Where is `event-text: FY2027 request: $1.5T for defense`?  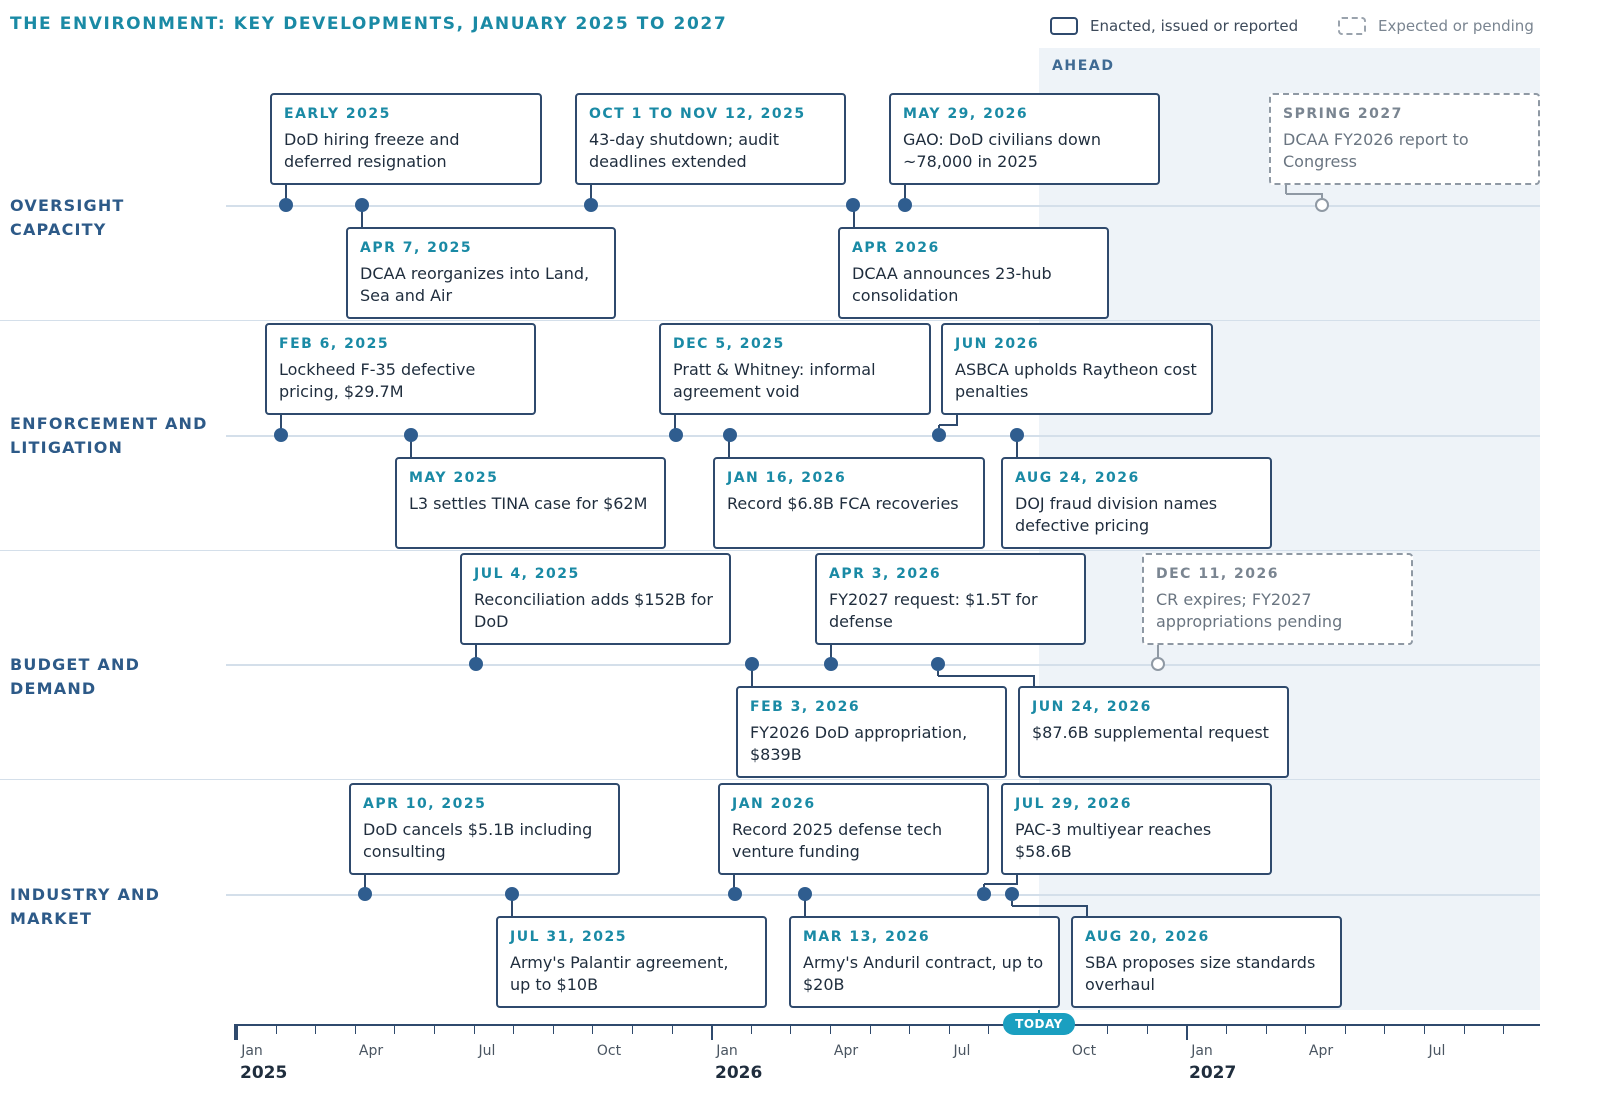
event-text: FY2027 request: $1.5T for defense is located at coordinates (933, 610).